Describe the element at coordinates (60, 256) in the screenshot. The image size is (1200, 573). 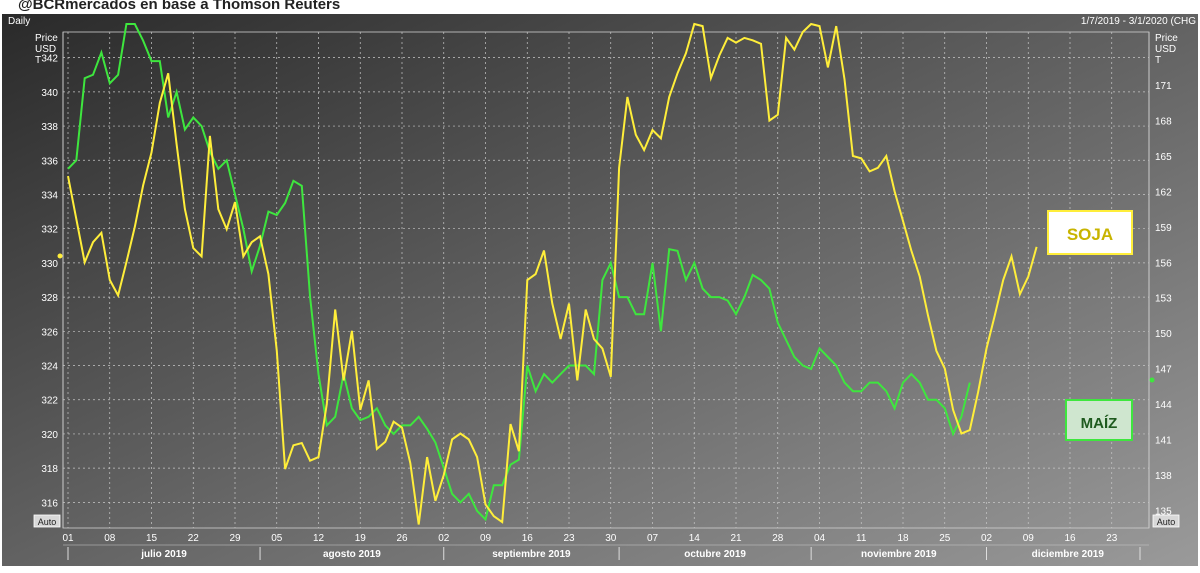
I see `soja-left-marker` at that location.